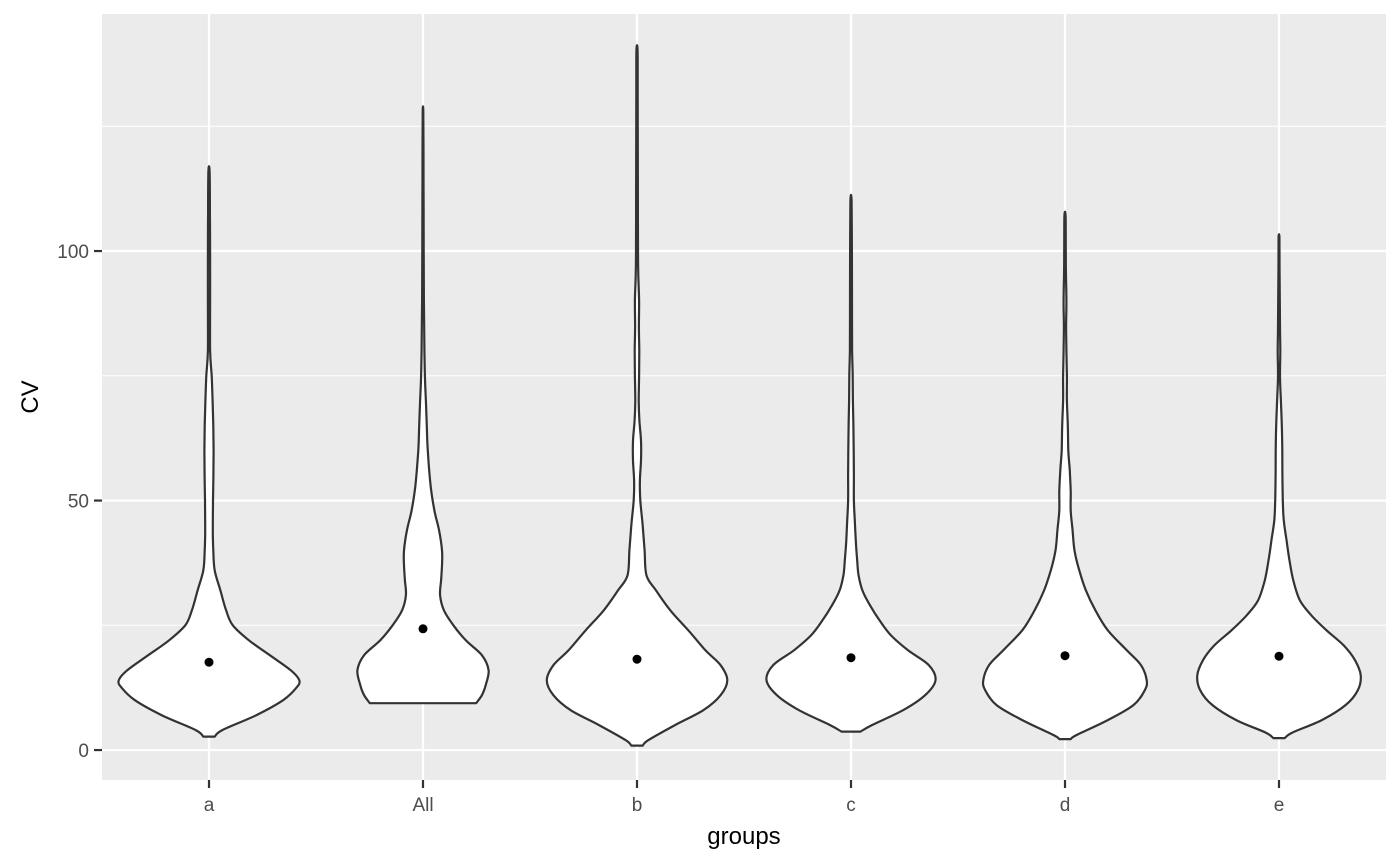 This screenshot has height=865, width=1400. I want to click on y-axis: 0 50 100, so click(79, 502).